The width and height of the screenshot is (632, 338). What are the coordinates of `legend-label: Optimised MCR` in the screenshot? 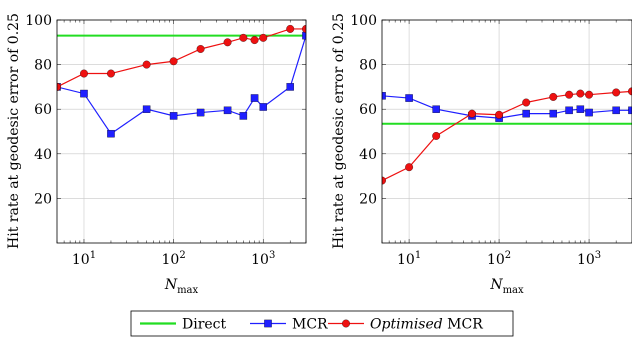 It's located at (426, 325).